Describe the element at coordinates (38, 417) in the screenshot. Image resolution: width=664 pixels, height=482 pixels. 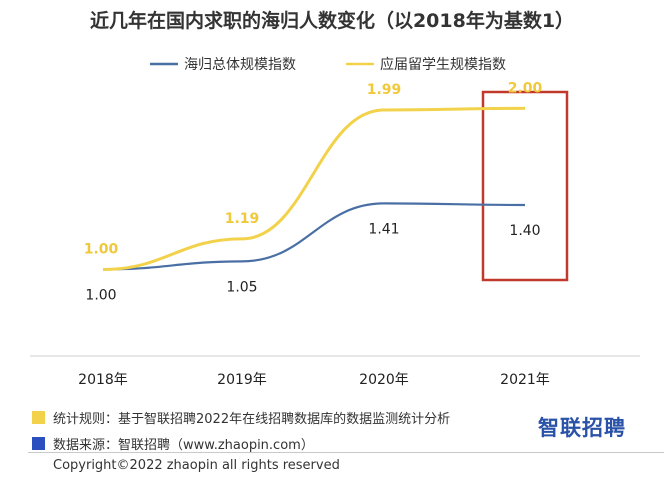
I see `yellow-square-icon` at that location.